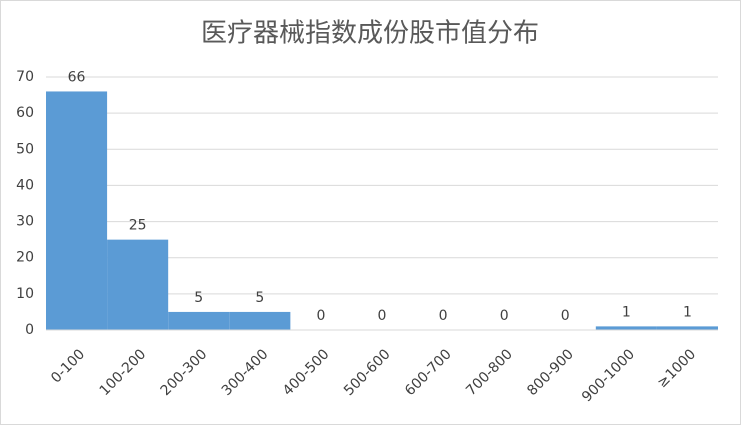 The height and width of the screenshot is (425, 741). What do you see at coordinates (25, 258) in the screenshot?
I see `y-tick-label: 20` at bounding box center [25, 258].